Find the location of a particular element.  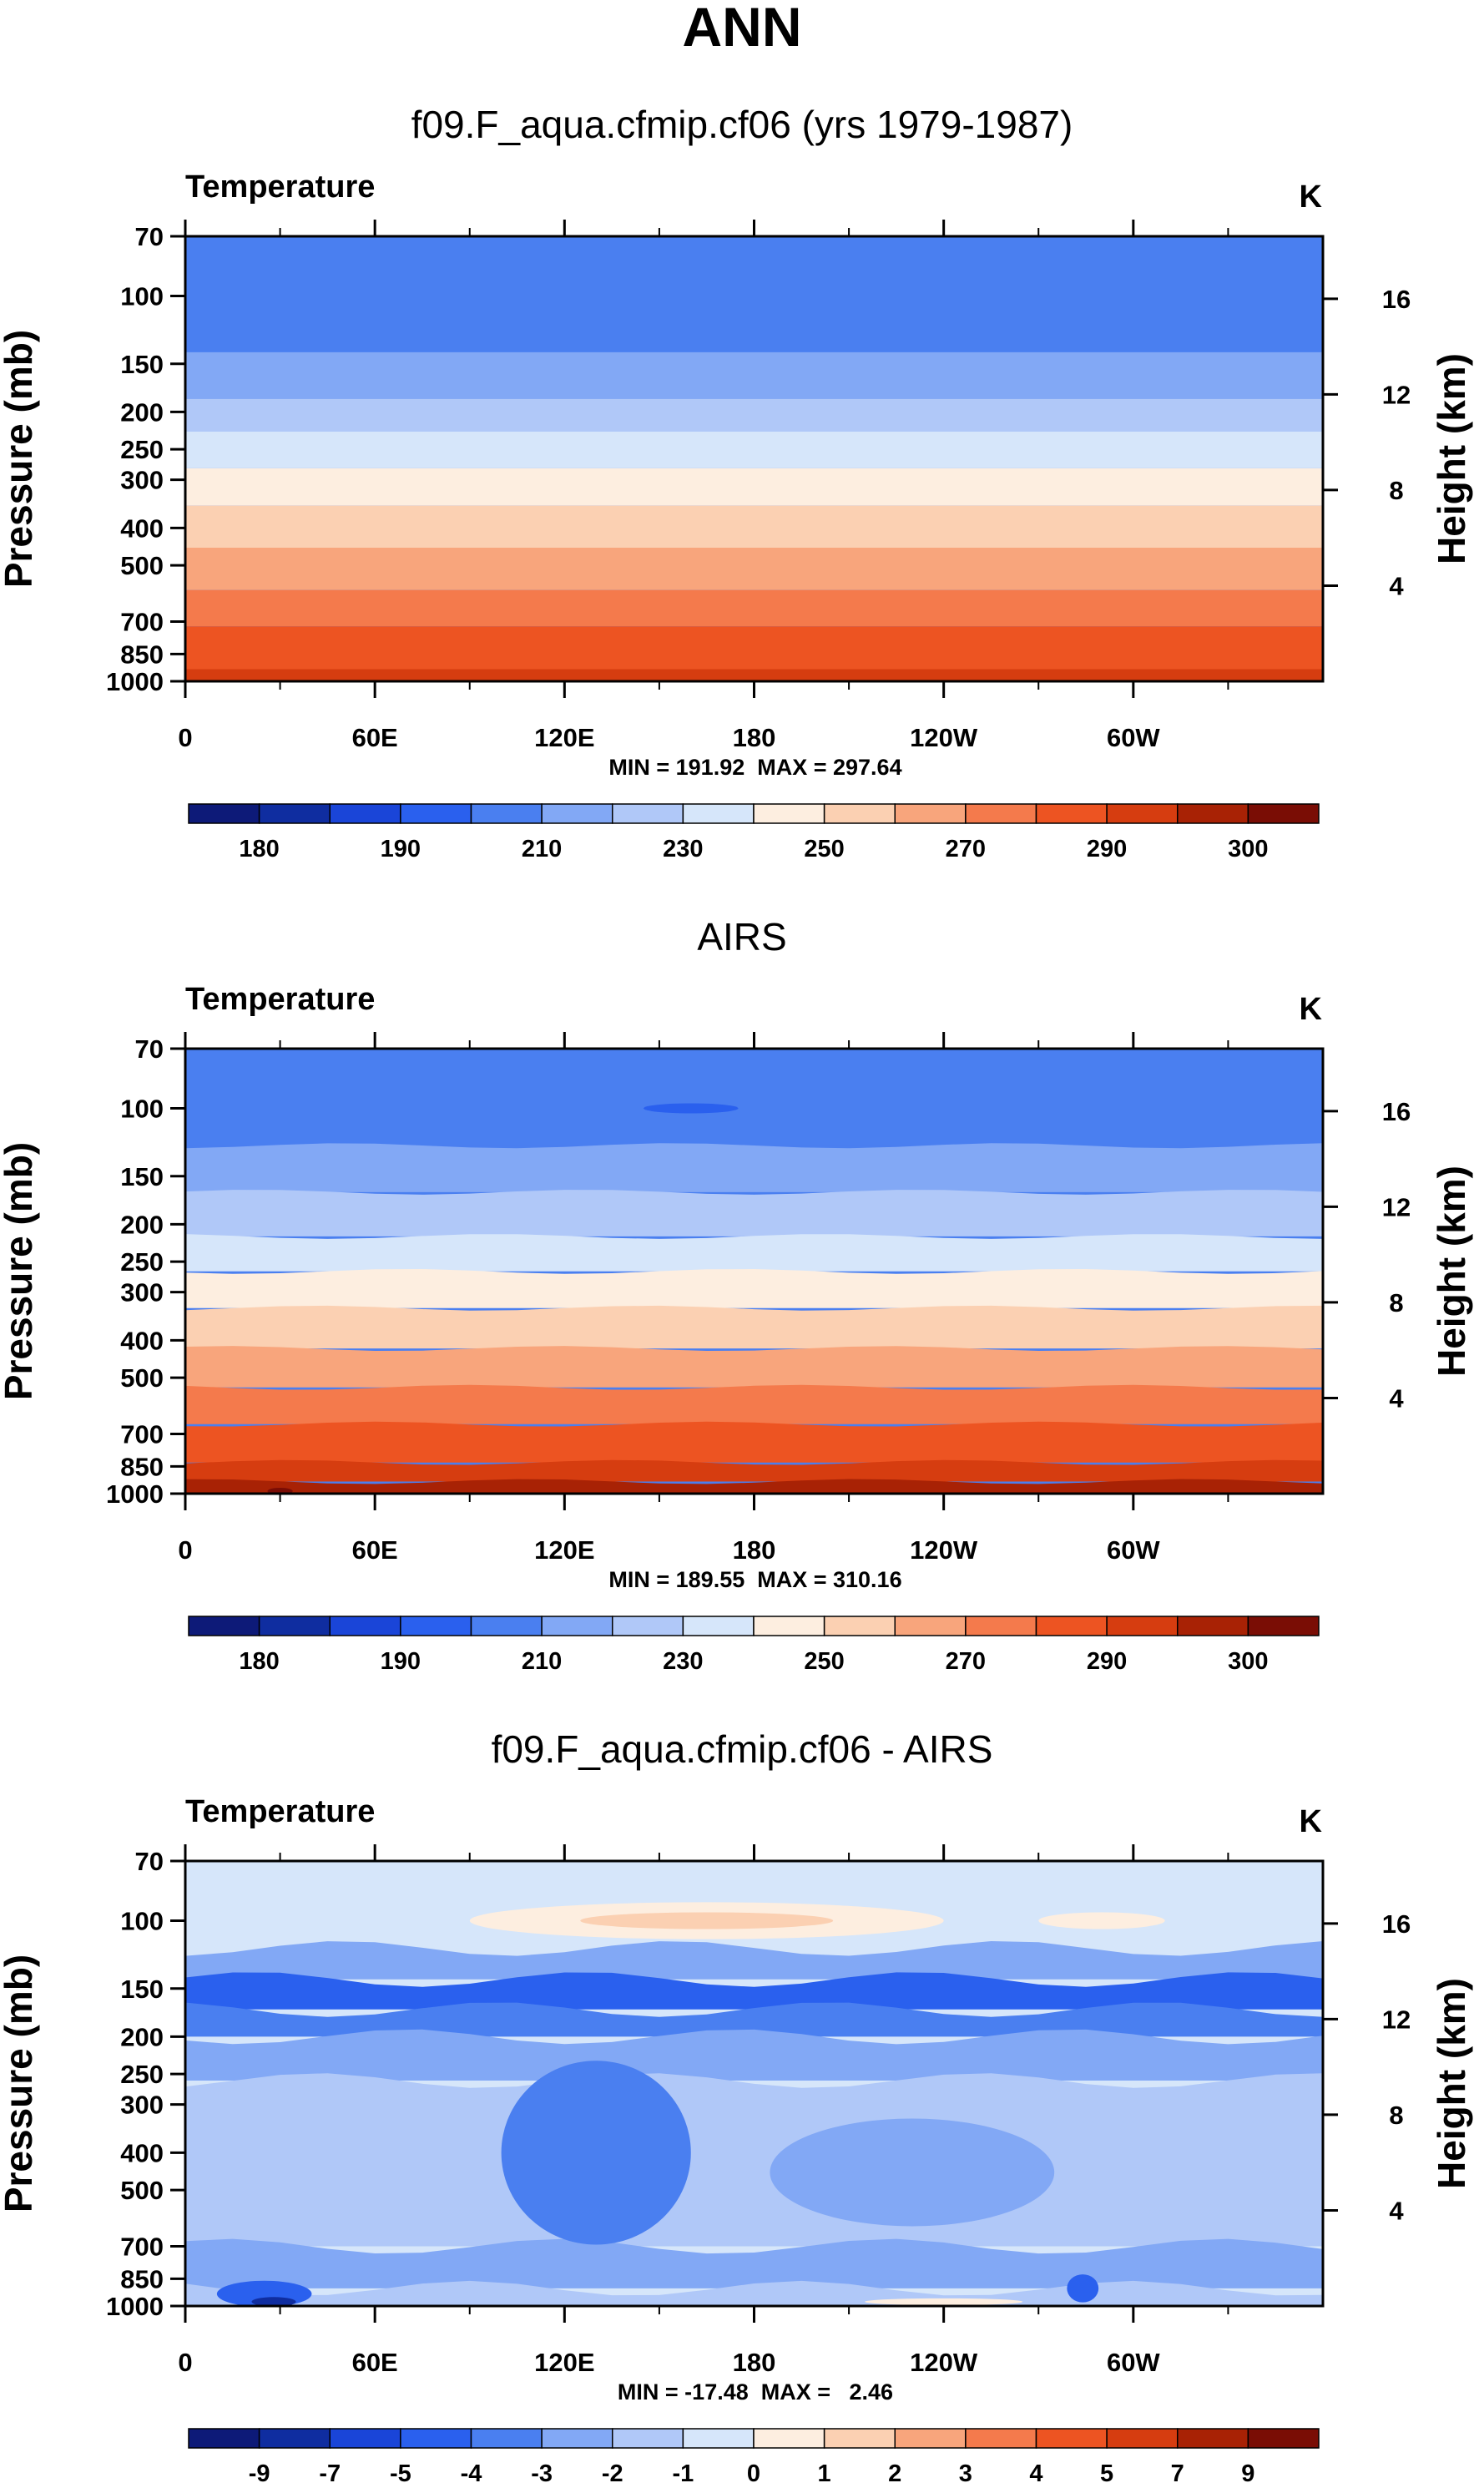

y-axis-title: Pressure (mb) is located at coordinates (20, 459).